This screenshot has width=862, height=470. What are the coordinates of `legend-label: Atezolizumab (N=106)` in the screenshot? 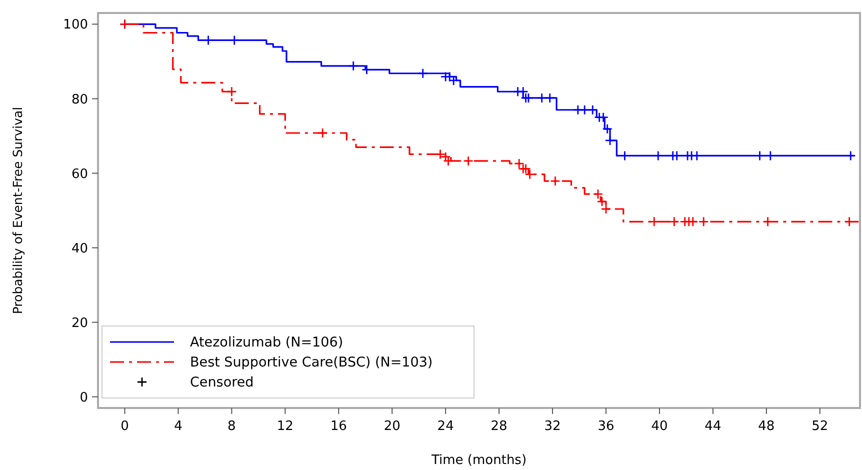 It's located at (267, 342).